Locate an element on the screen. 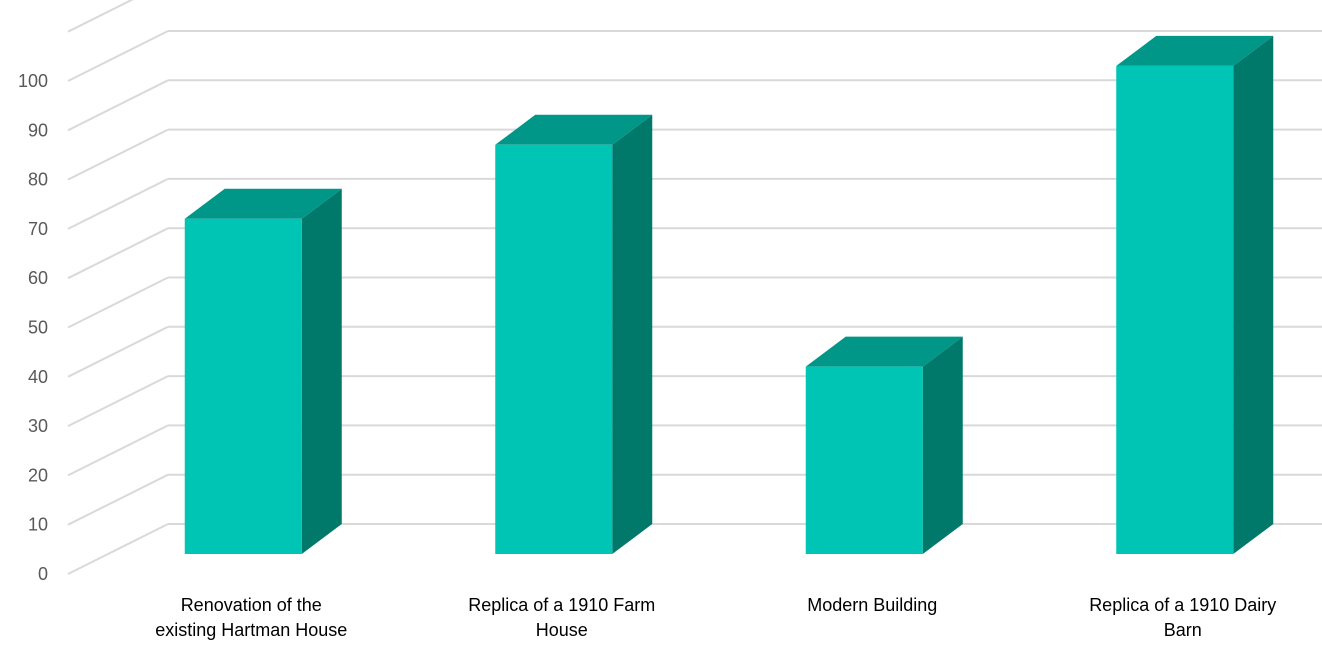 The width and height of the screenshot is (1322, 645). y-tick-label: 100 is located at coordinates (33, 81).